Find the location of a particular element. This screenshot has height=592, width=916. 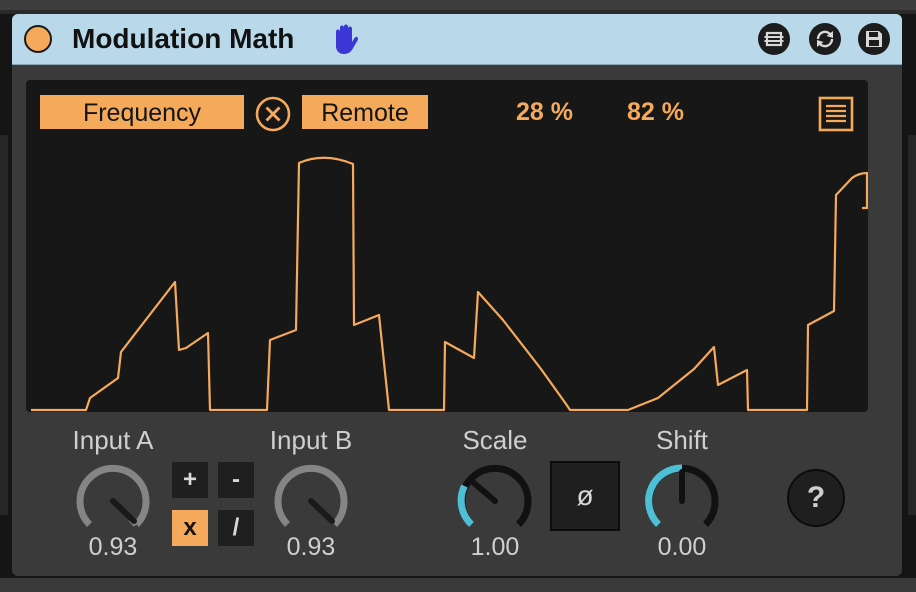

top-bar is located at coordinates (458, 5).